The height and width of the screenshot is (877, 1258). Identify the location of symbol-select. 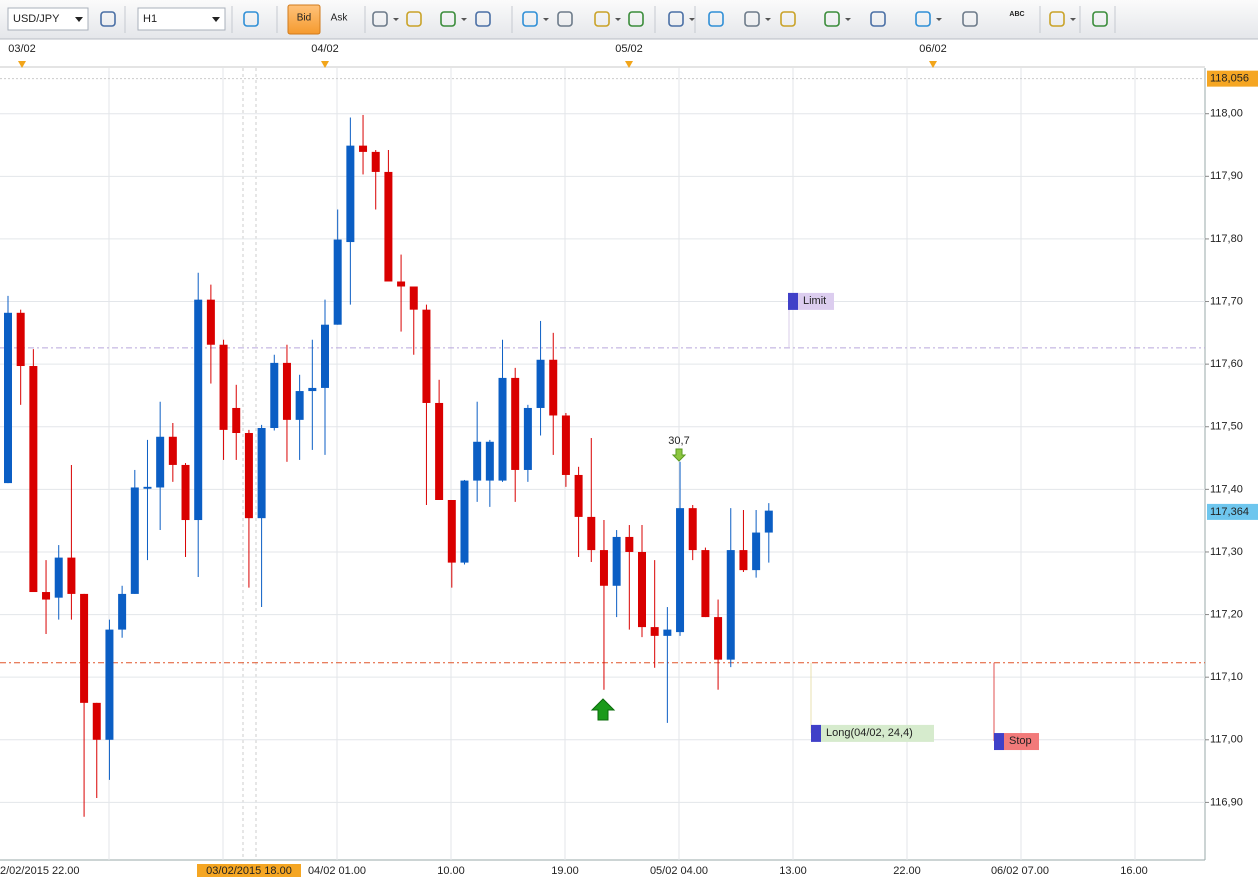
(48, 19).